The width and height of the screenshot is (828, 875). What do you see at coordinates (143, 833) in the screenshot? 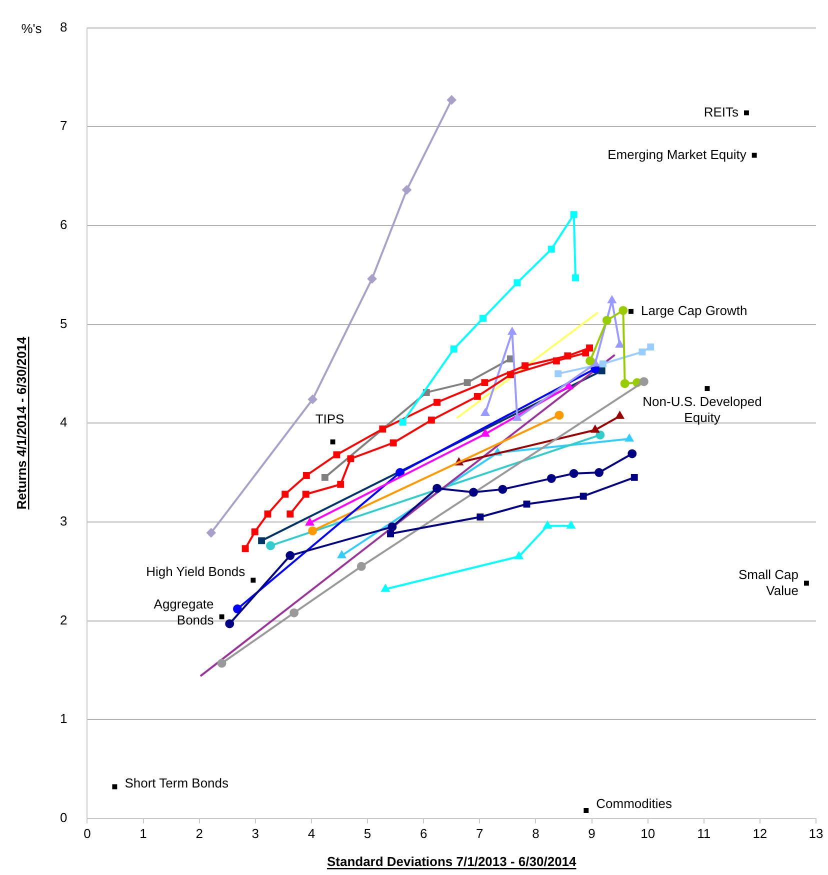
I see `x-tick-label: 1` at bounding box center [143, 833].